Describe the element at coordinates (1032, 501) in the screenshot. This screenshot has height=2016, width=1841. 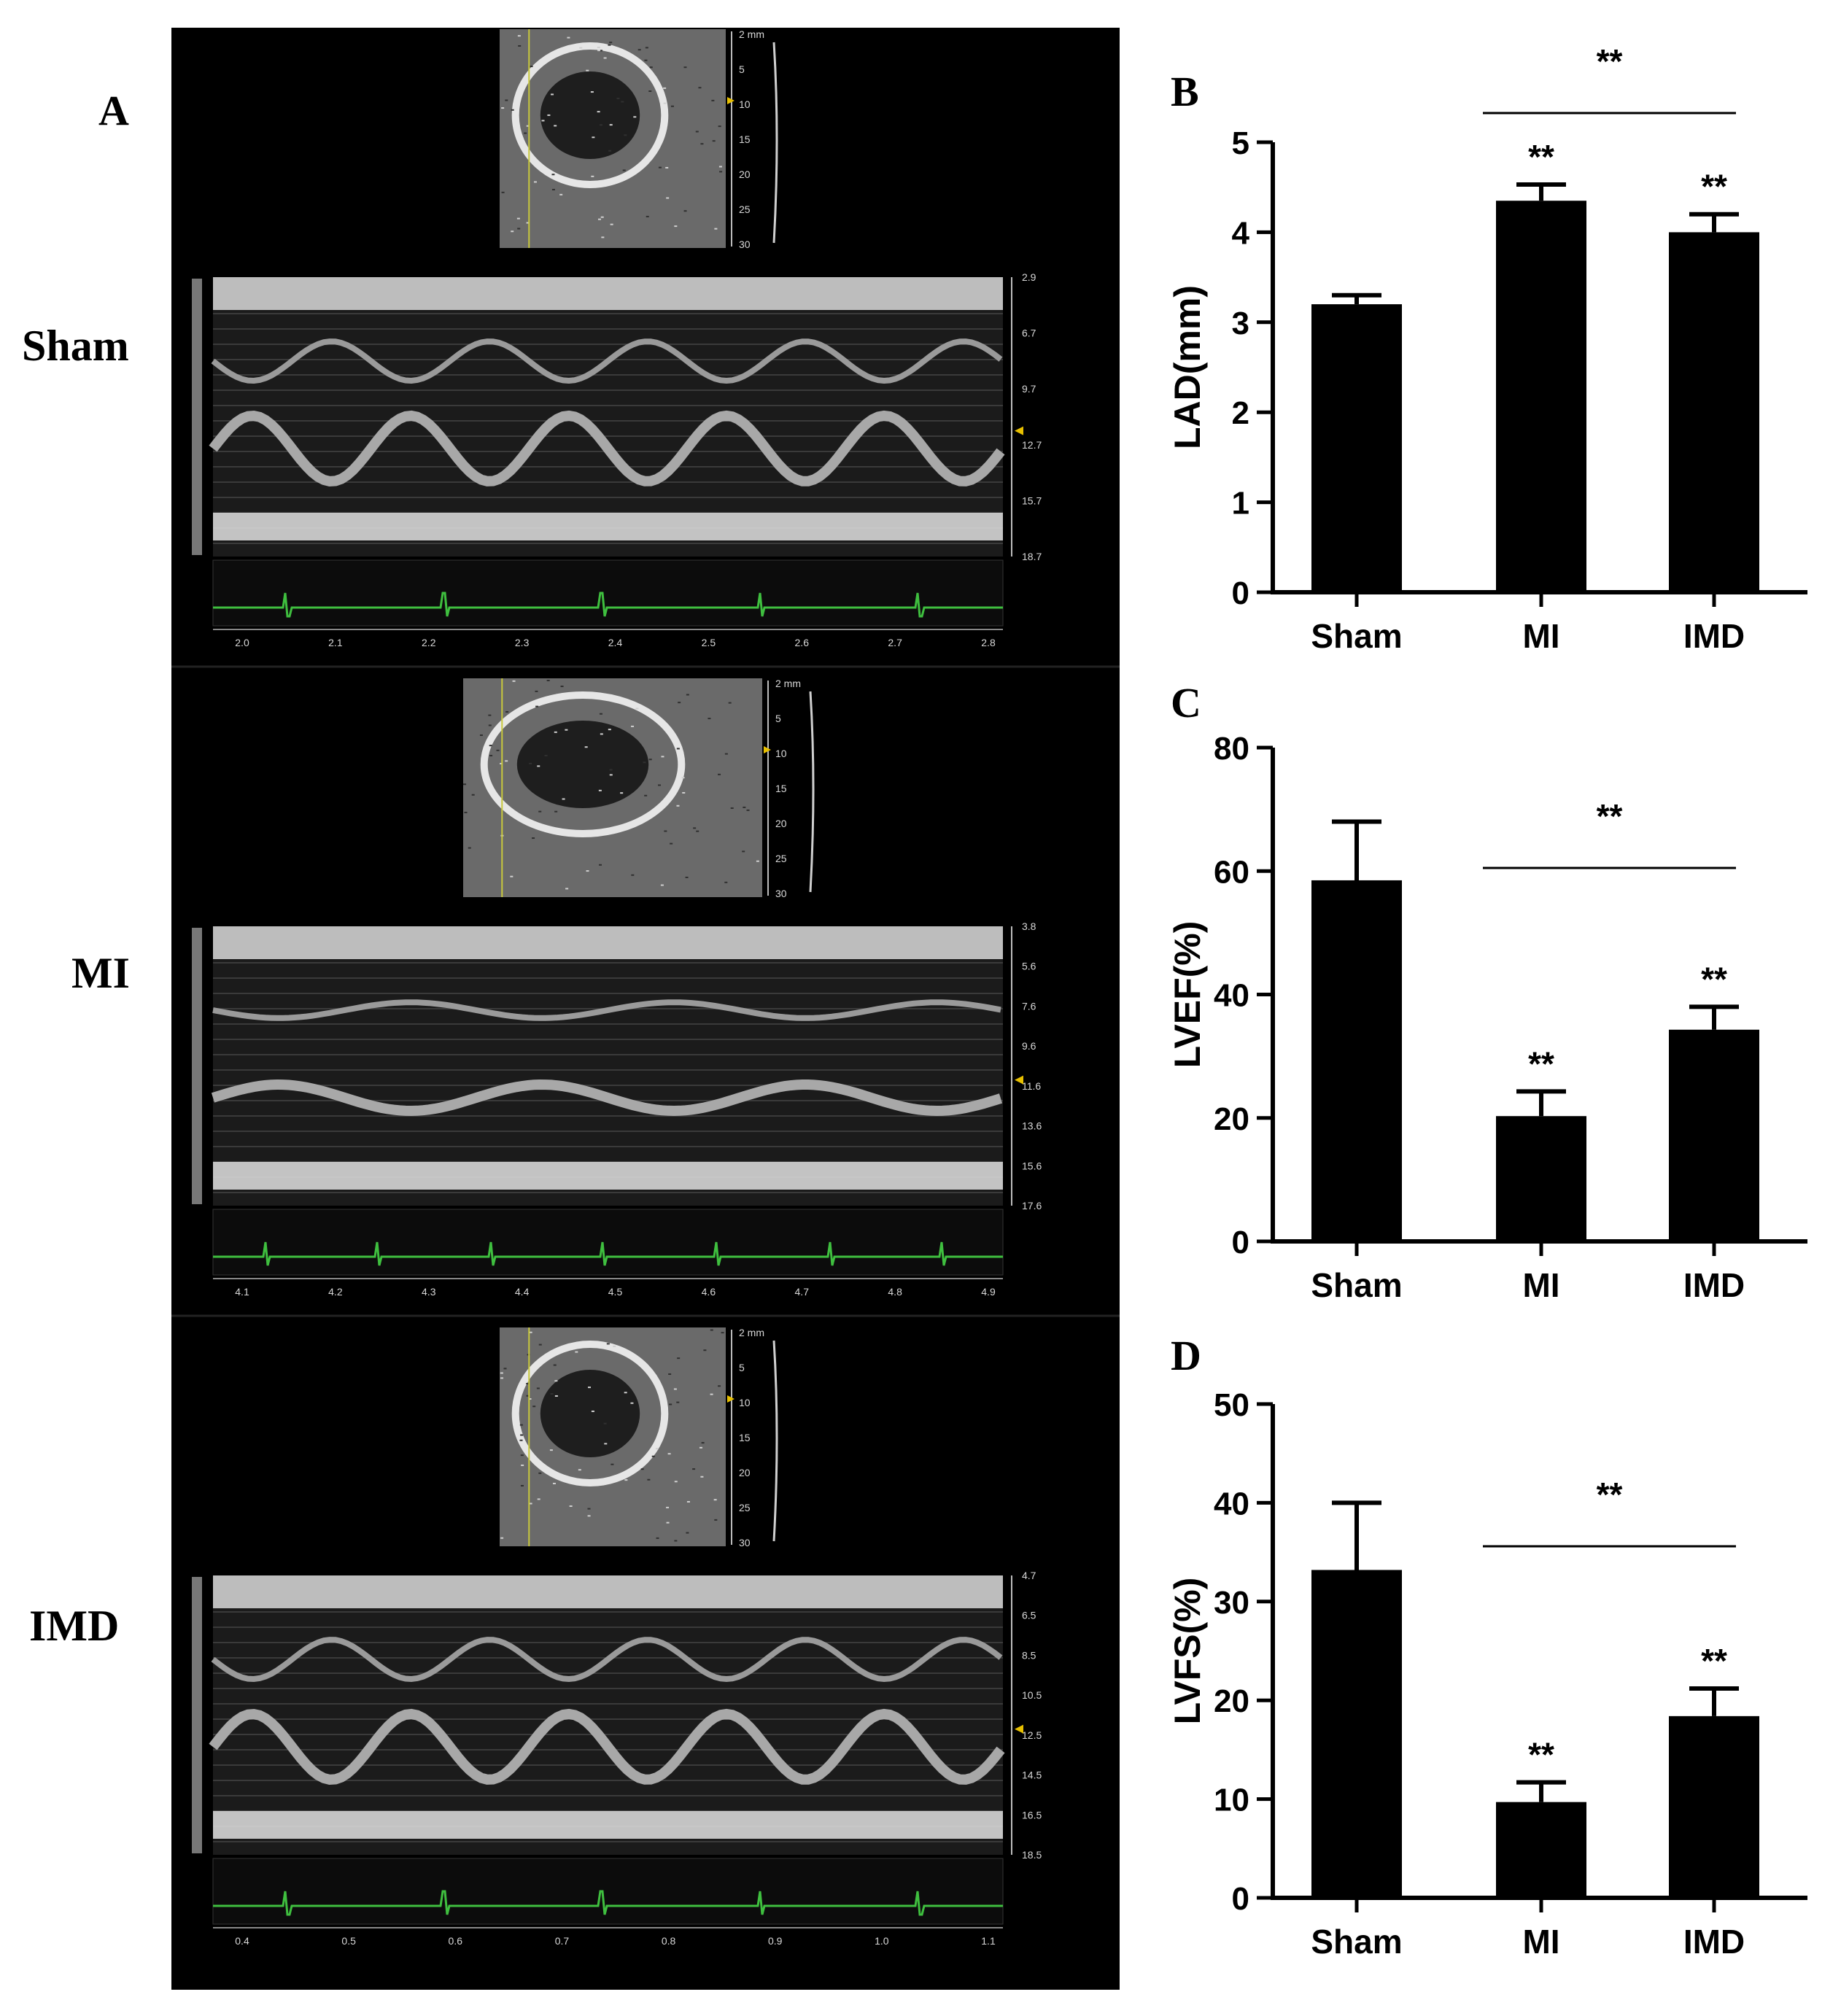
I see `m-mode-depth-label: 15.7` at that location.